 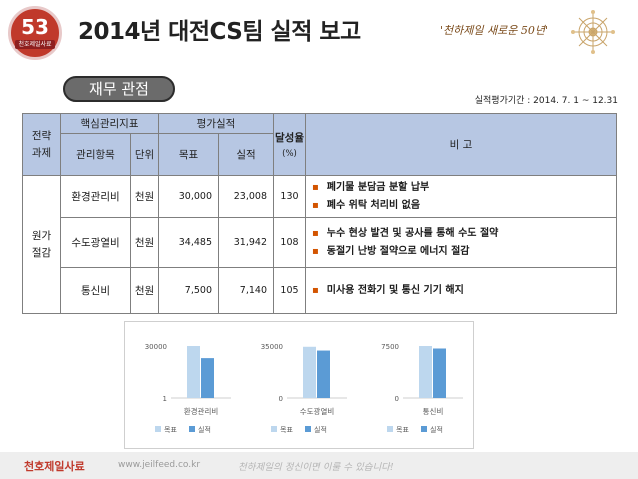 I want to click on row-rate: 130, so click(x=289, y=196).